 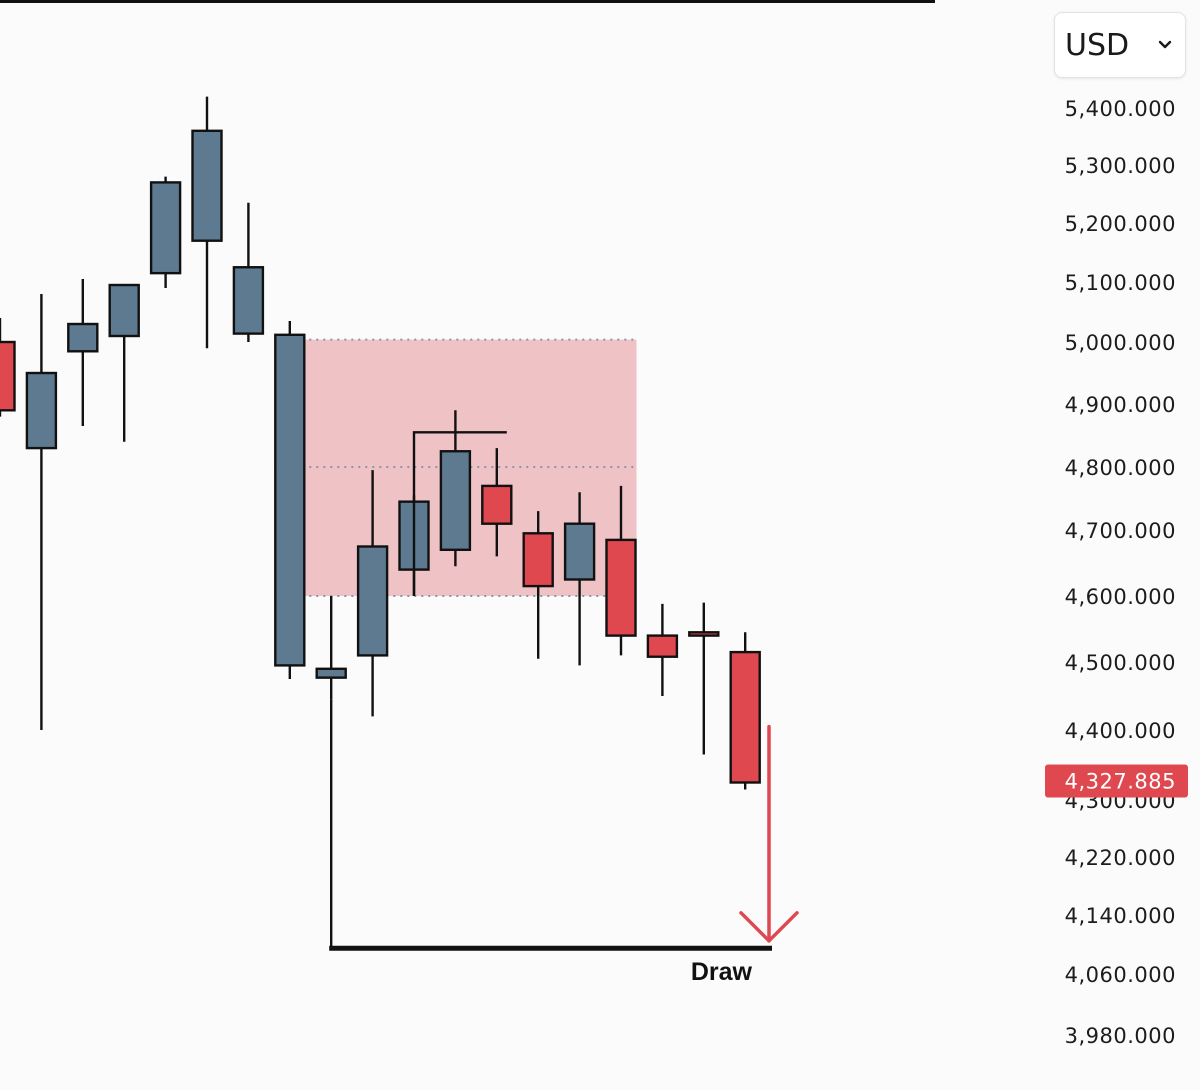 What do you see at coordinates (1120, 224) in the screenshot?
I see `y-tick-label: 5,200.000` at bounding box center [1120, 224].